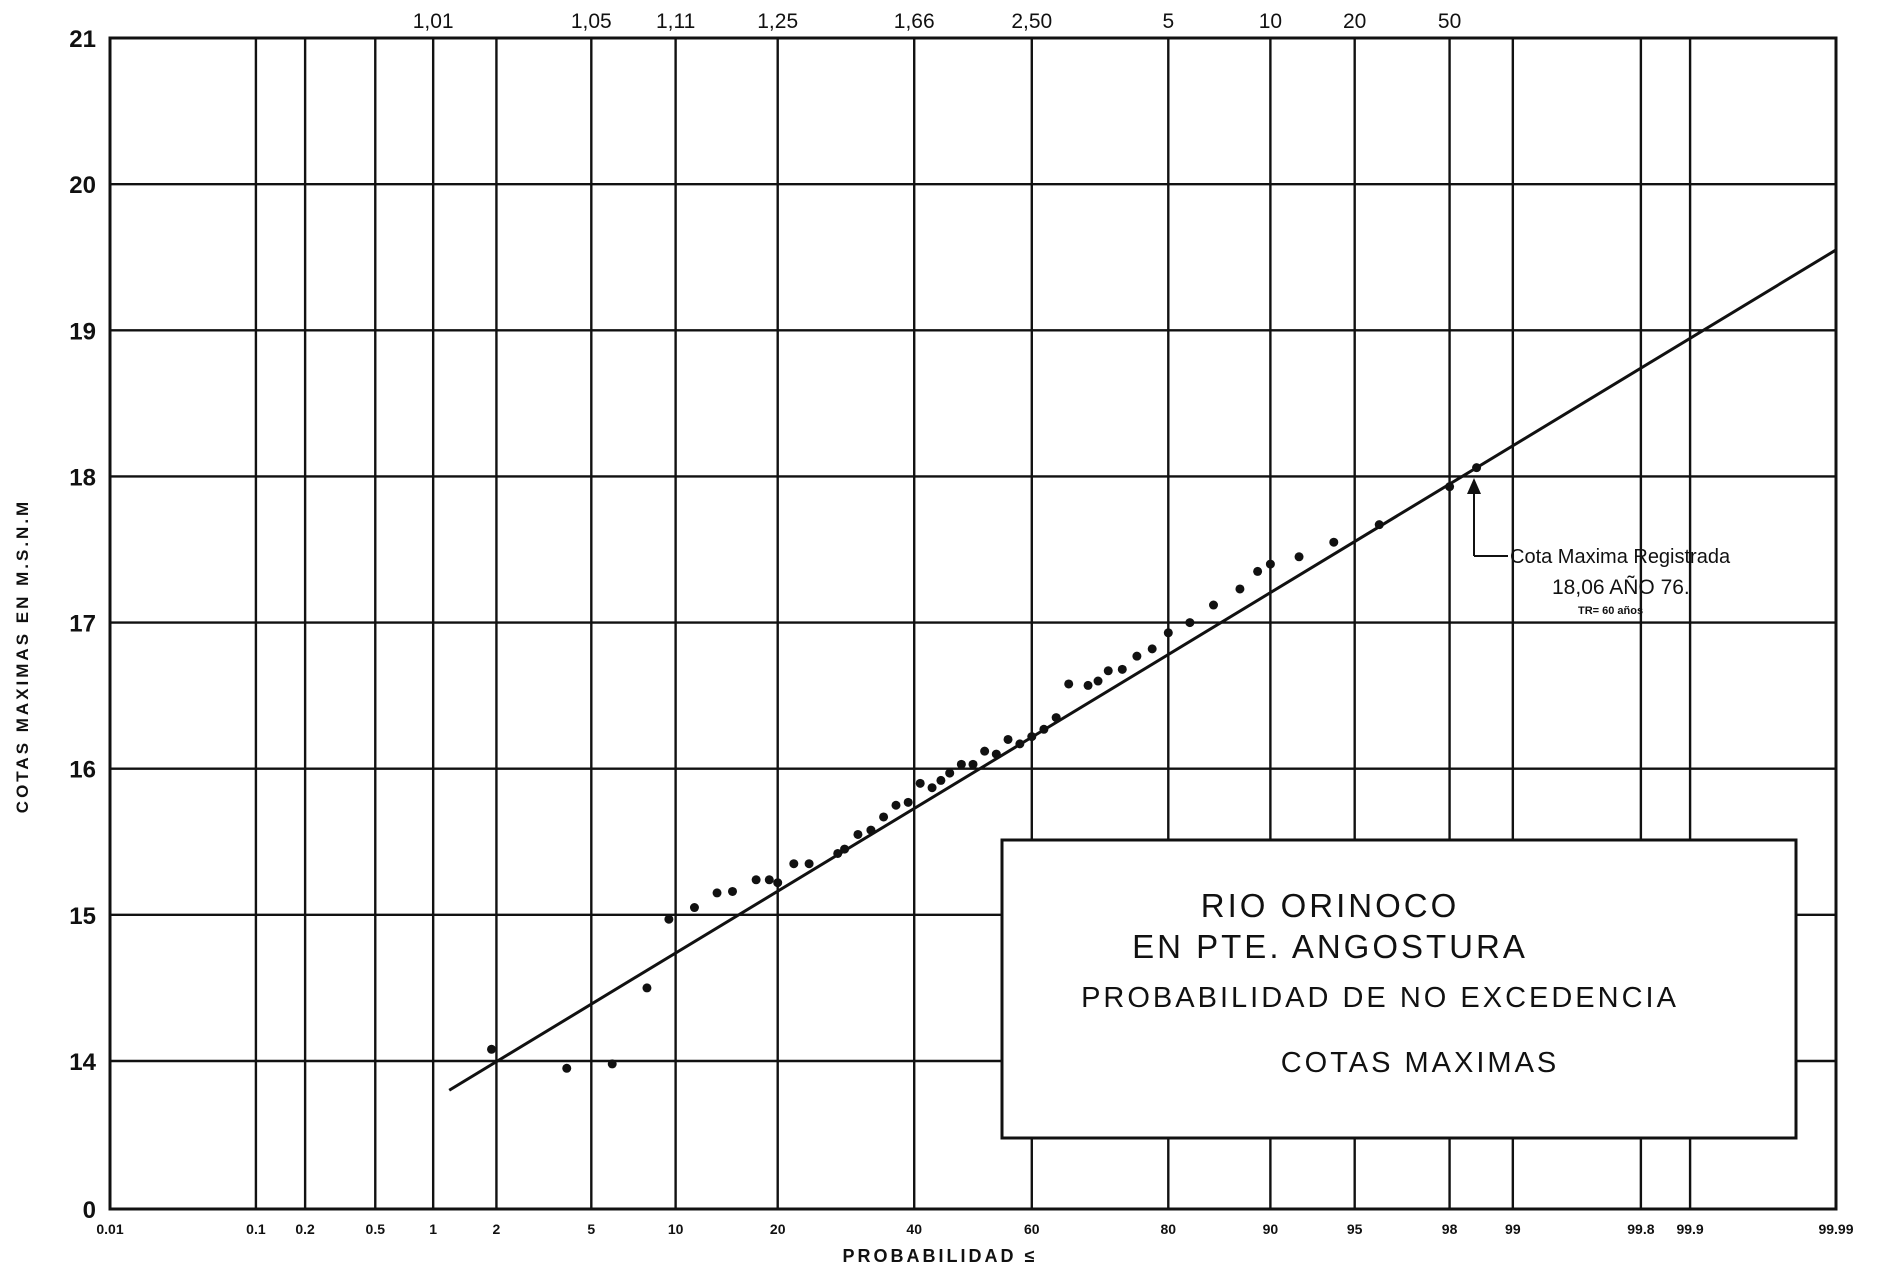  I want to click on return-period-label: 2,50, so click(1031, 21).